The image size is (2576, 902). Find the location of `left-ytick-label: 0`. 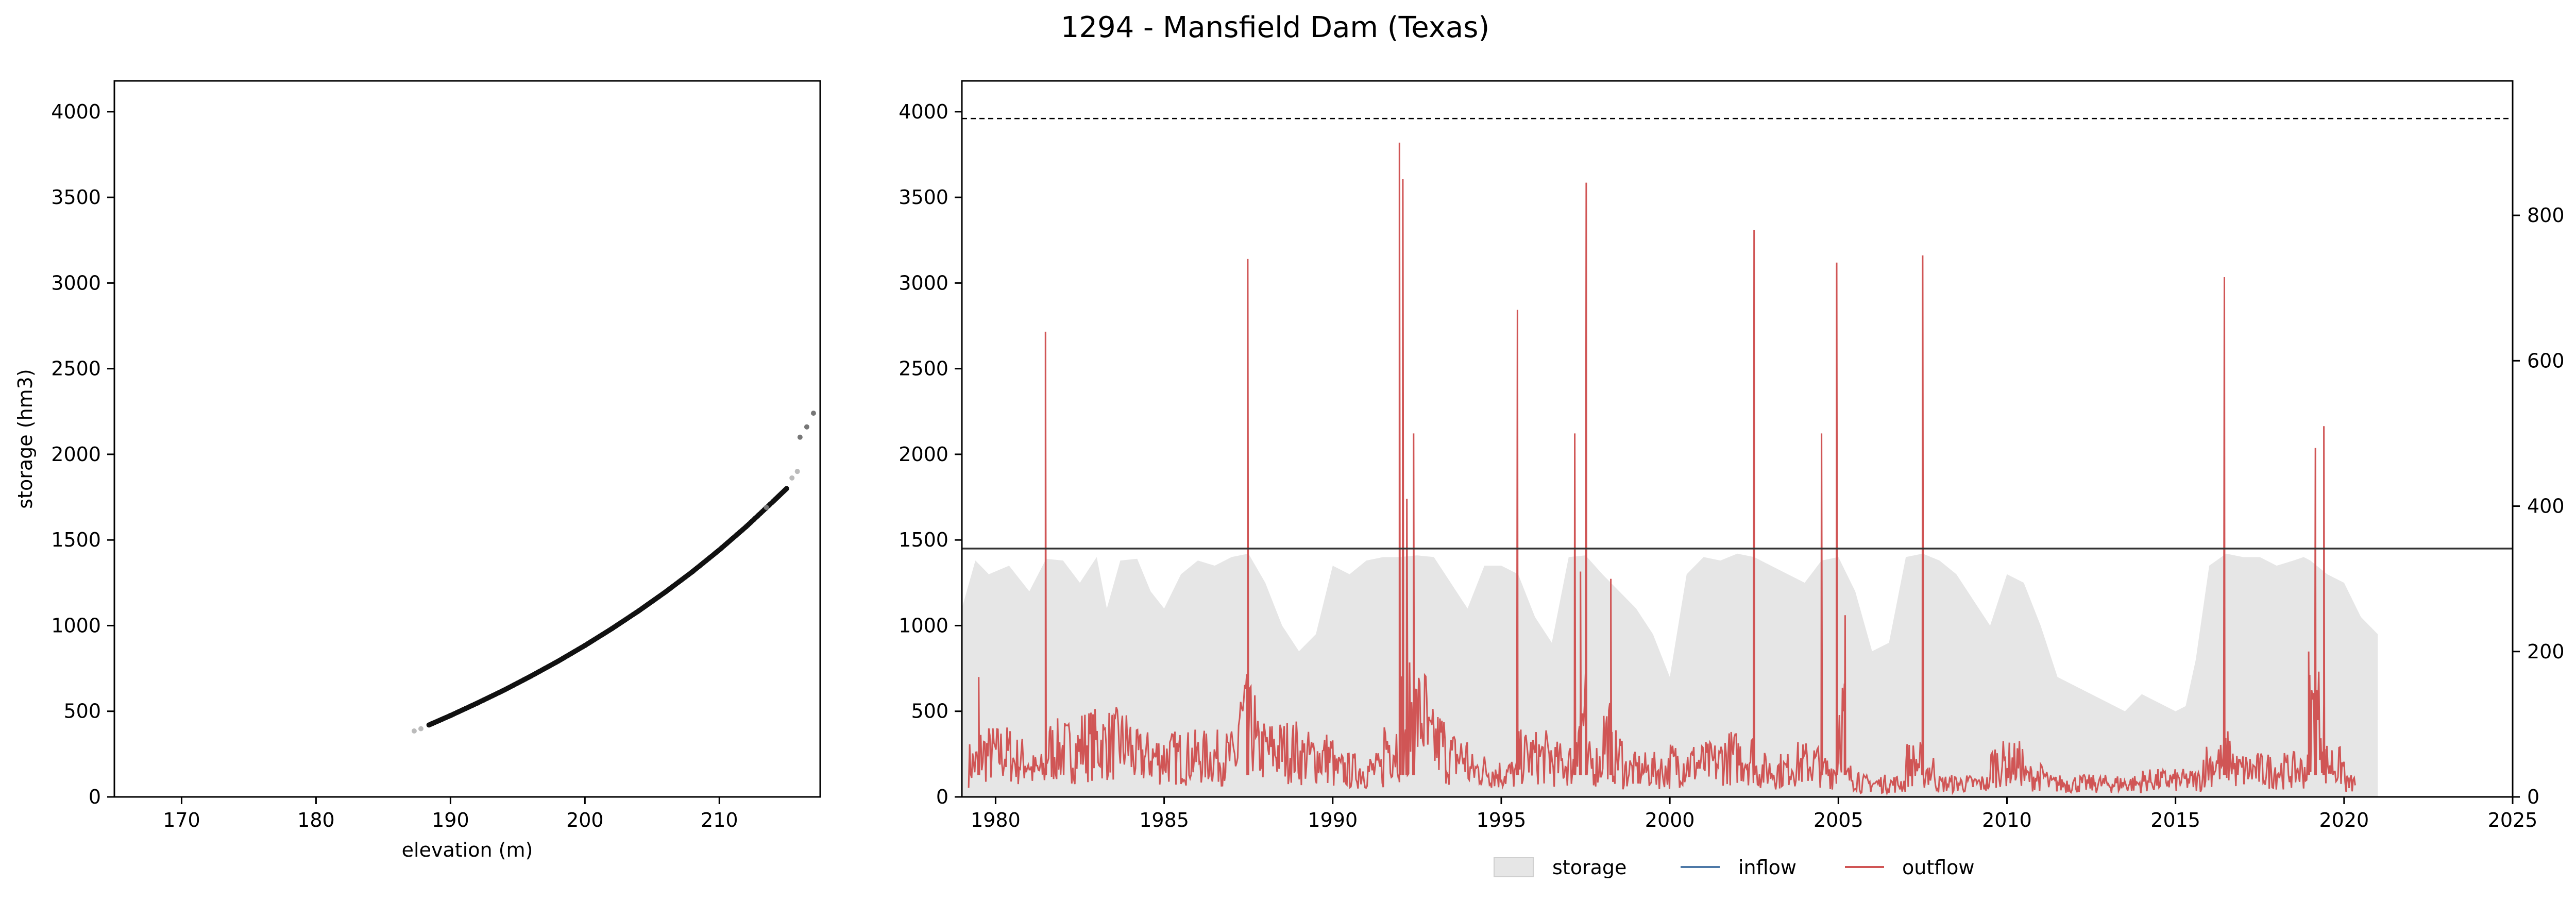

left-ytick-label: 0 is located at coordinates (95, 797).